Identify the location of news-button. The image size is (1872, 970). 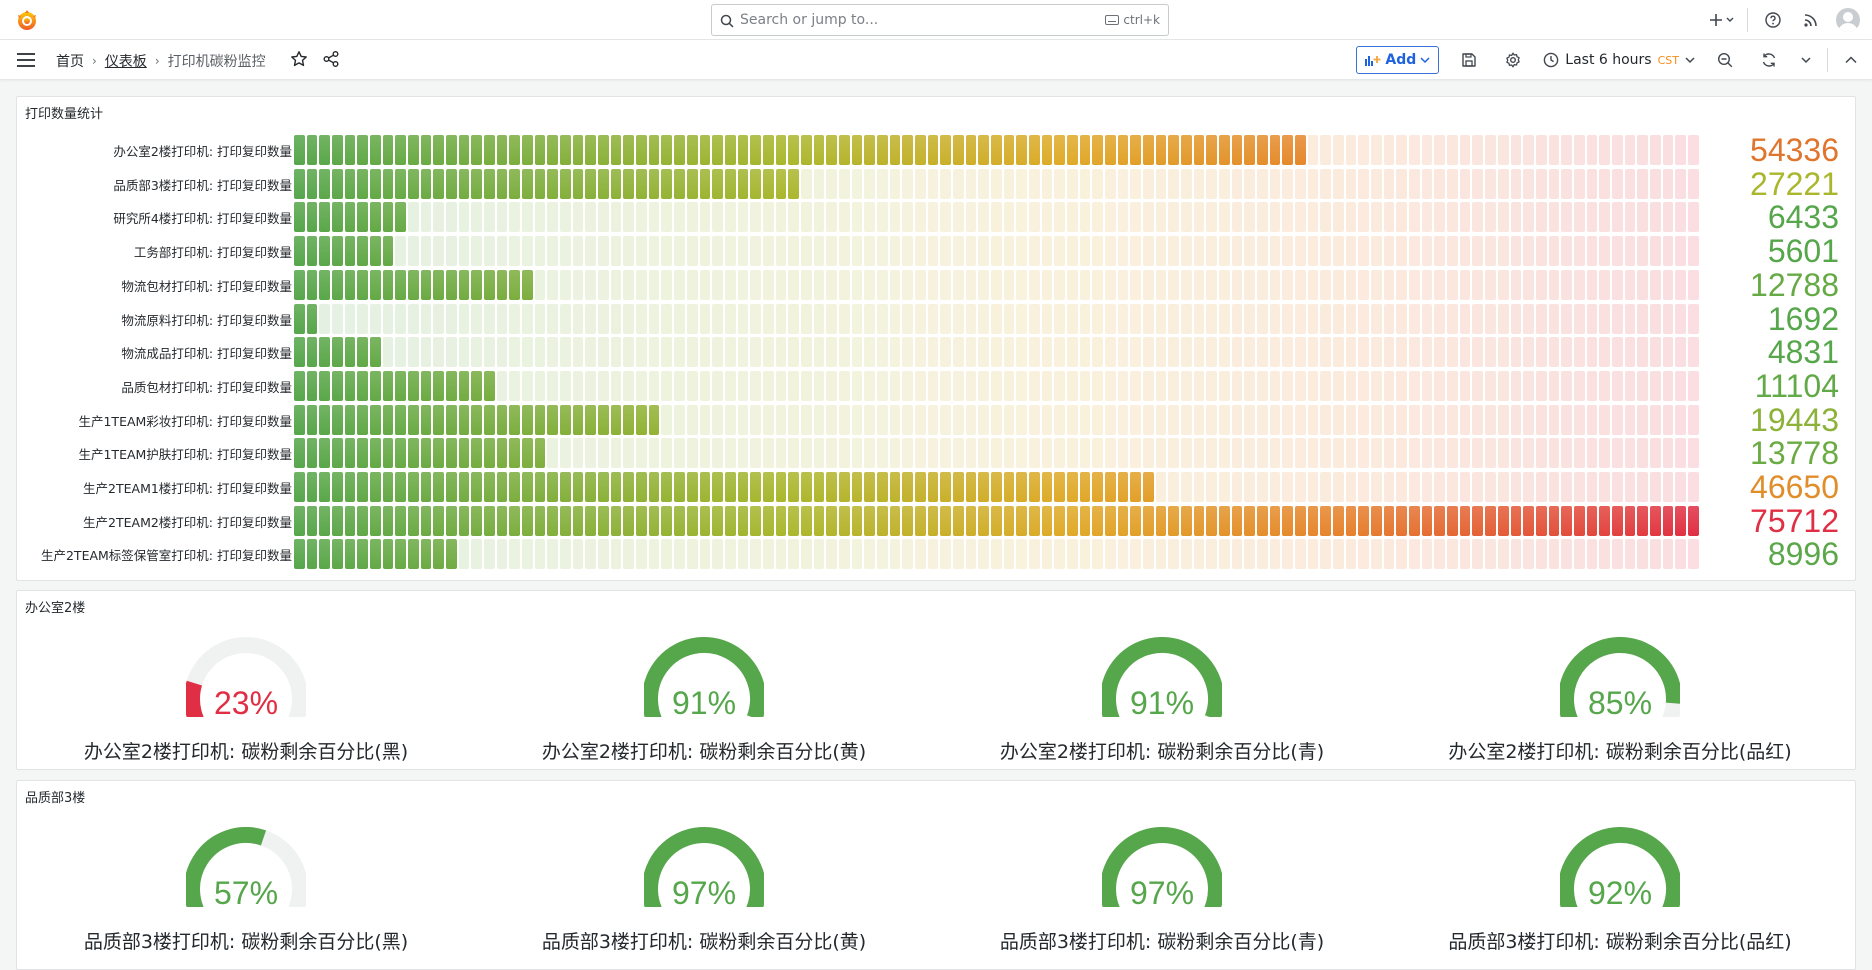
(1811, 20).